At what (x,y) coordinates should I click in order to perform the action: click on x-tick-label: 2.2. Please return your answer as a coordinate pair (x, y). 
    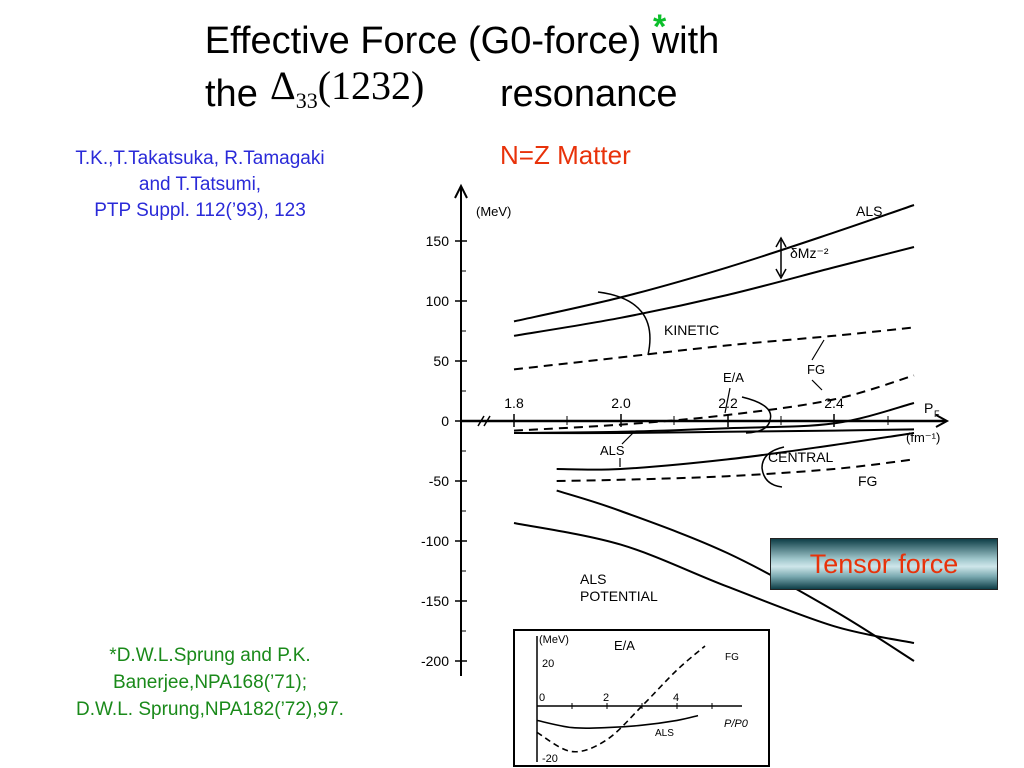
    Looking at the image, I should click on (728, 403).